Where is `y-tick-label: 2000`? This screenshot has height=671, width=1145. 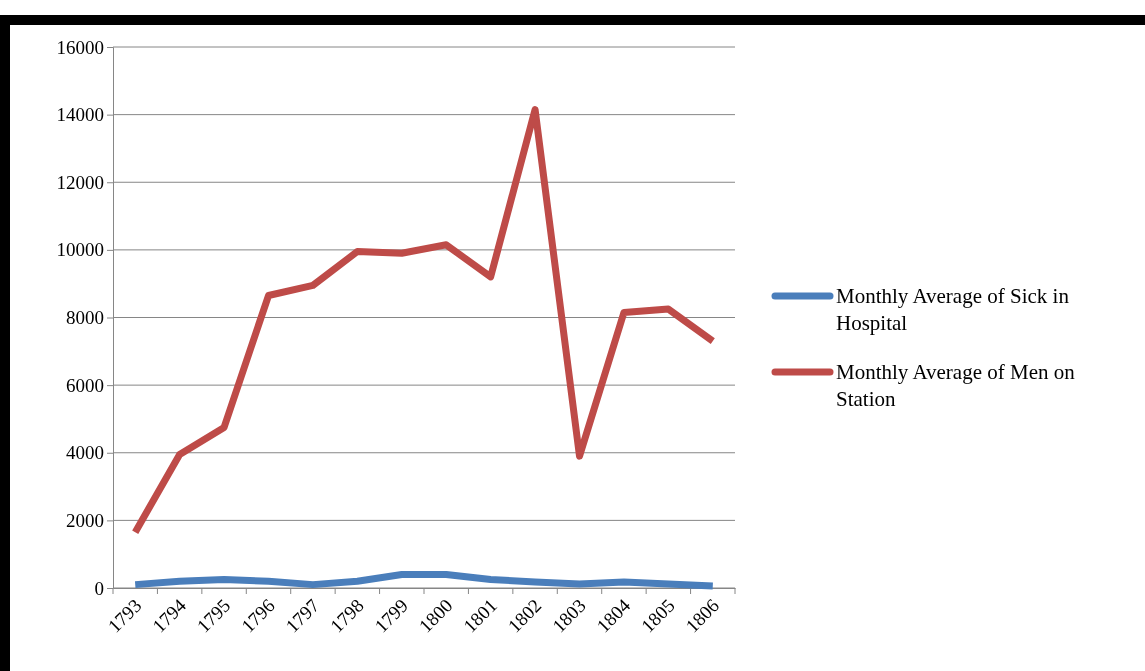
y-tick-label: 2000 is located at coordinates (85, 520).